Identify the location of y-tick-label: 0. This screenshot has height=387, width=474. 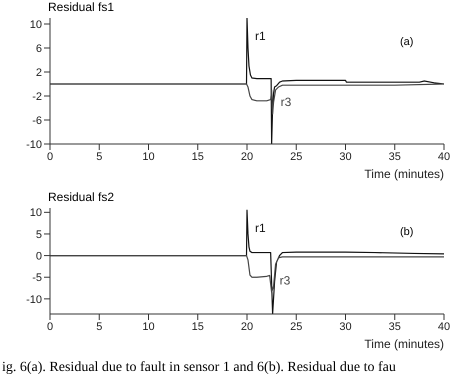
(39, 256).